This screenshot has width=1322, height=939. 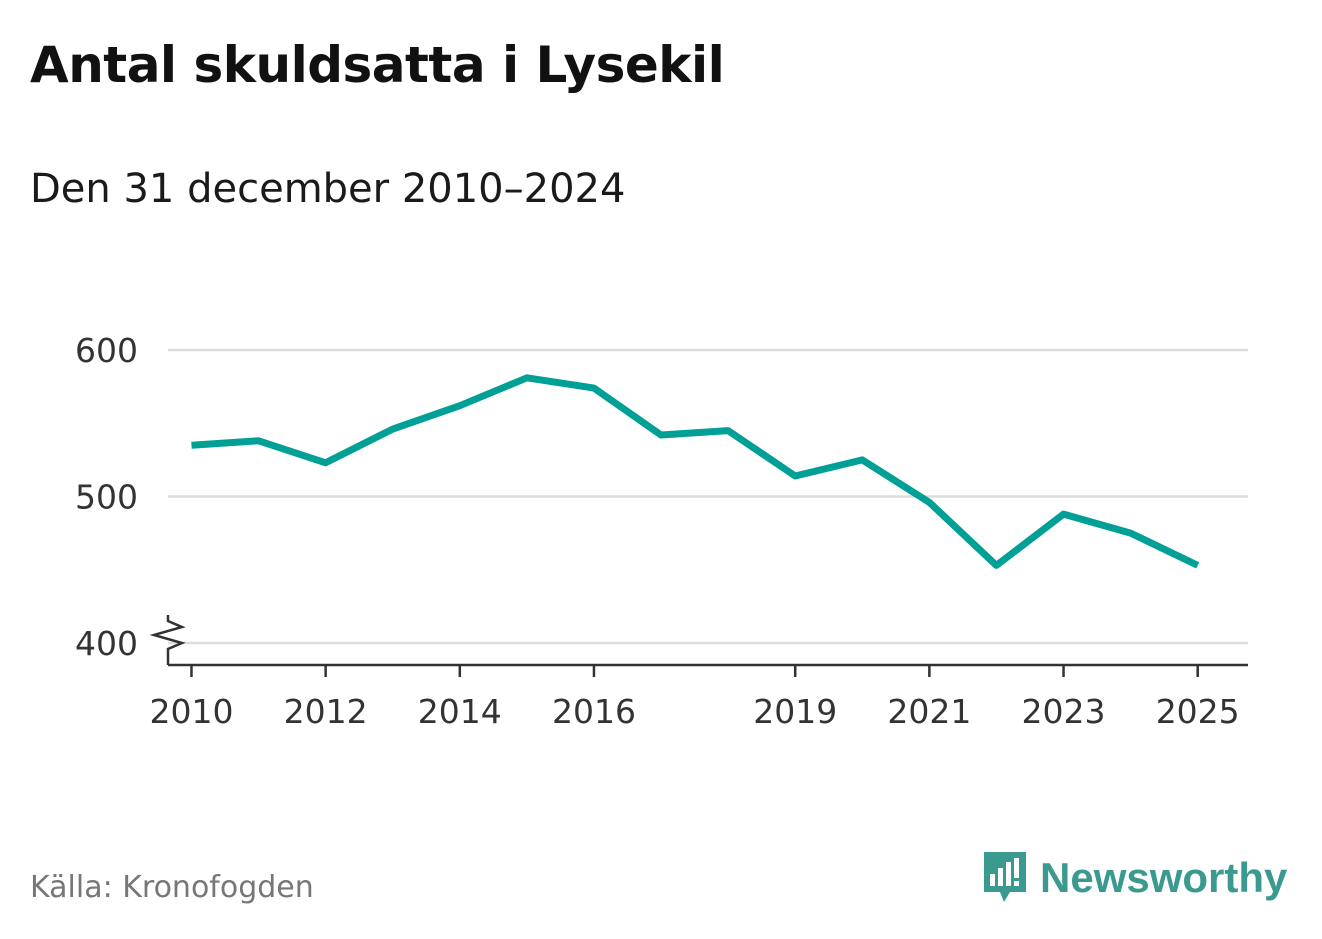 What do you see at coordinates (1064, 711) in the screenshot?
I see `x-tick-label: 2023` at bounding box center [1064, 711].